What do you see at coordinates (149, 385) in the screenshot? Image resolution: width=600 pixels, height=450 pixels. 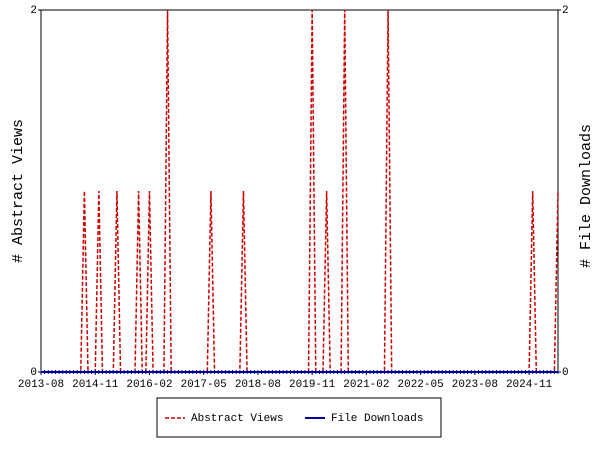 I see `x-tick-label: 2016-02` at bounding box center [149, 385].